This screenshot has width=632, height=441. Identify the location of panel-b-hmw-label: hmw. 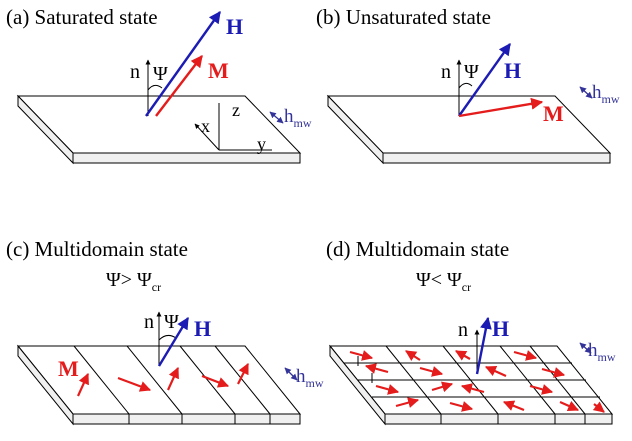
(606, 94).